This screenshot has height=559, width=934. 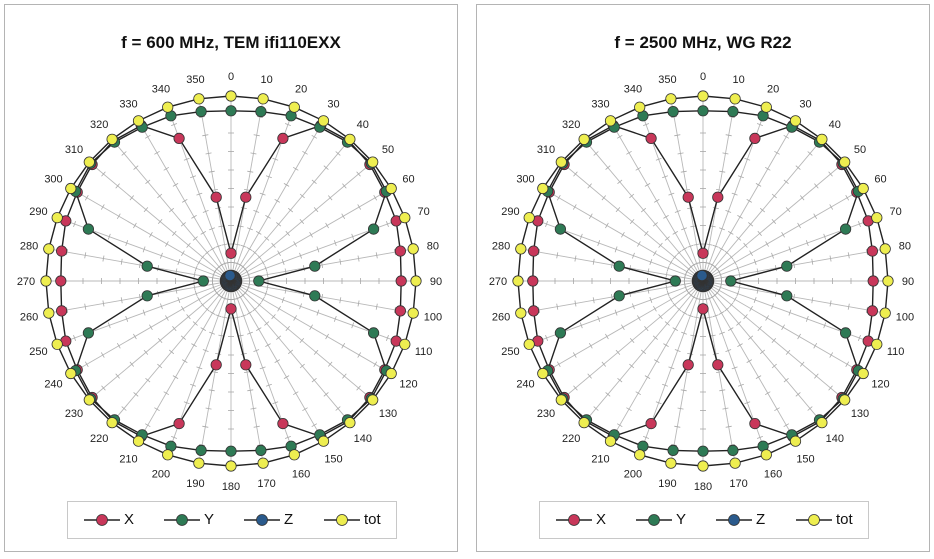 What do you see at coordinates (29, 246) in the screenshot?
I see `angle-tick-label: 280` at bounding box center [29, 246].